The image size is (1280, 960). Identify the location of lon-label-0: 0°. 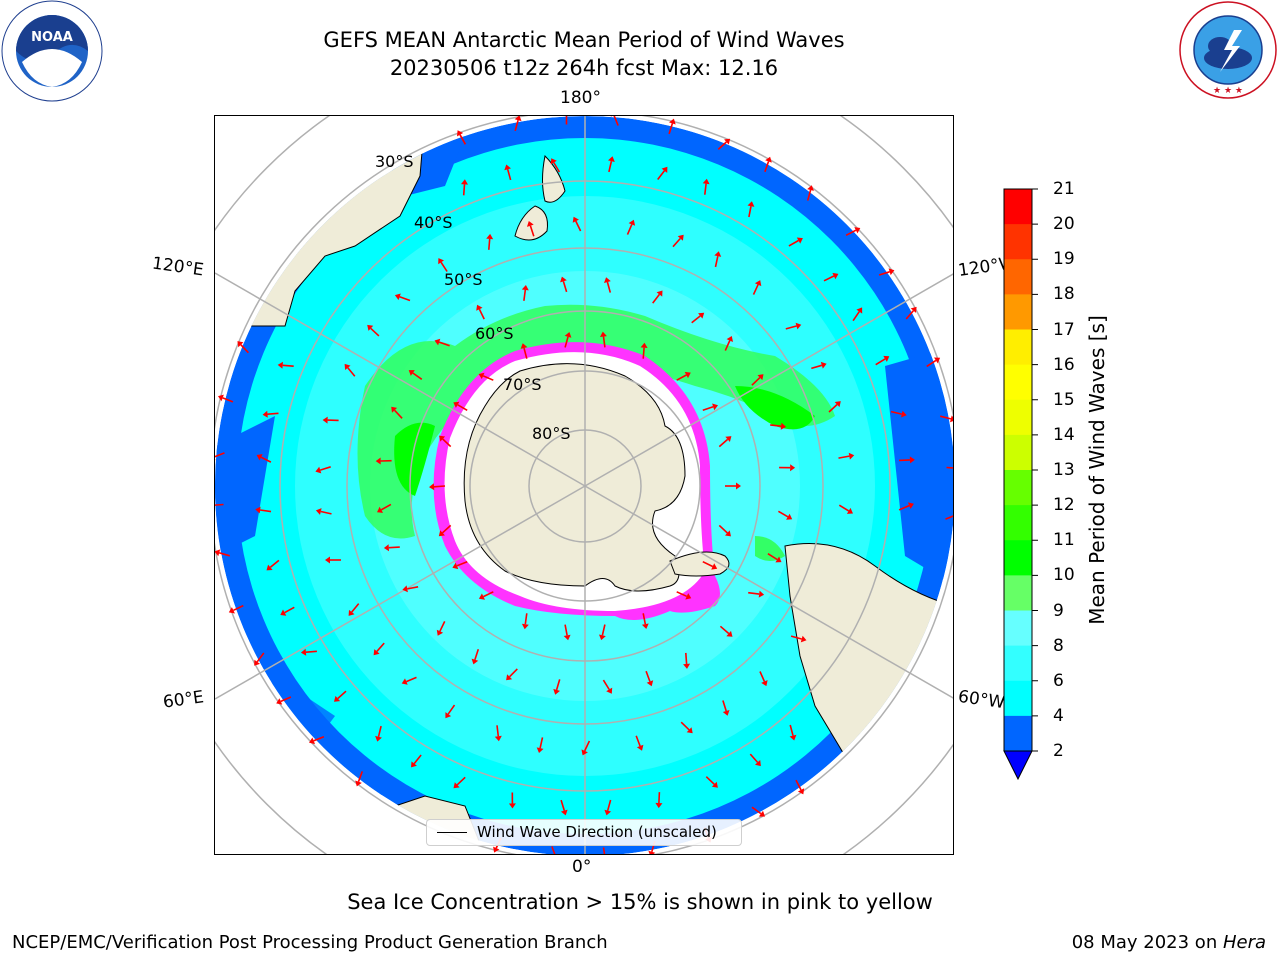
(582, 867).